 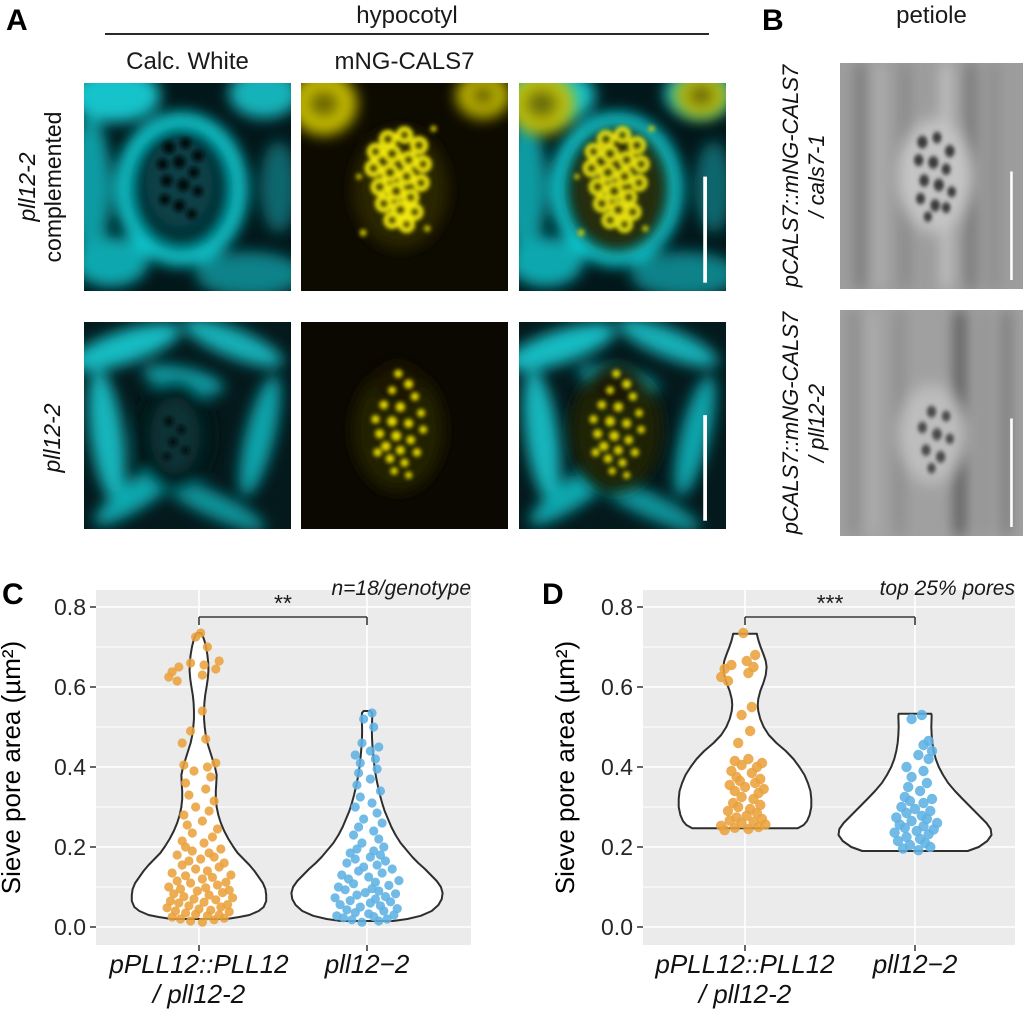 What do you see at coordinates (407, 15) in the screenshot?
I see `panel-a-header: hypocotyl` at bounding box center [407, 15].